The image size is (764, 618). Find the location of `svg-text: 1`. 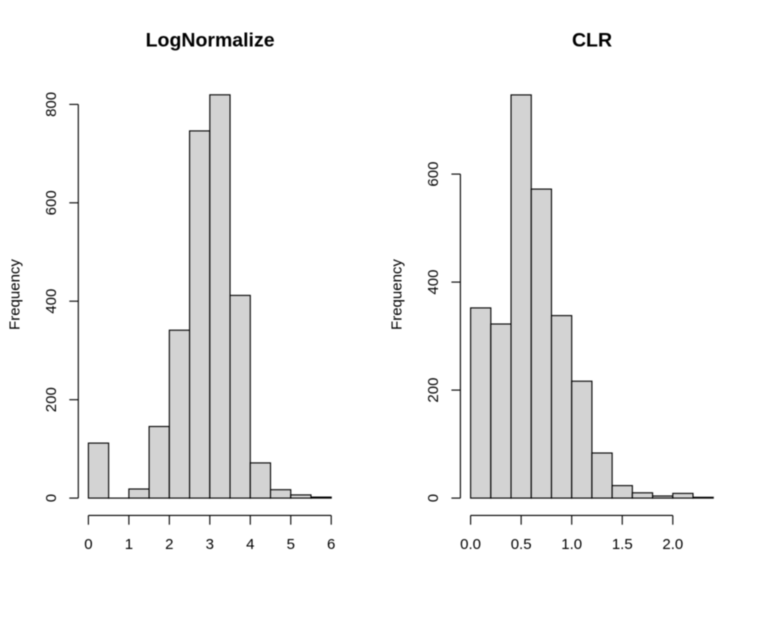

svg-text: 1 is located at coordinates (129, 544).